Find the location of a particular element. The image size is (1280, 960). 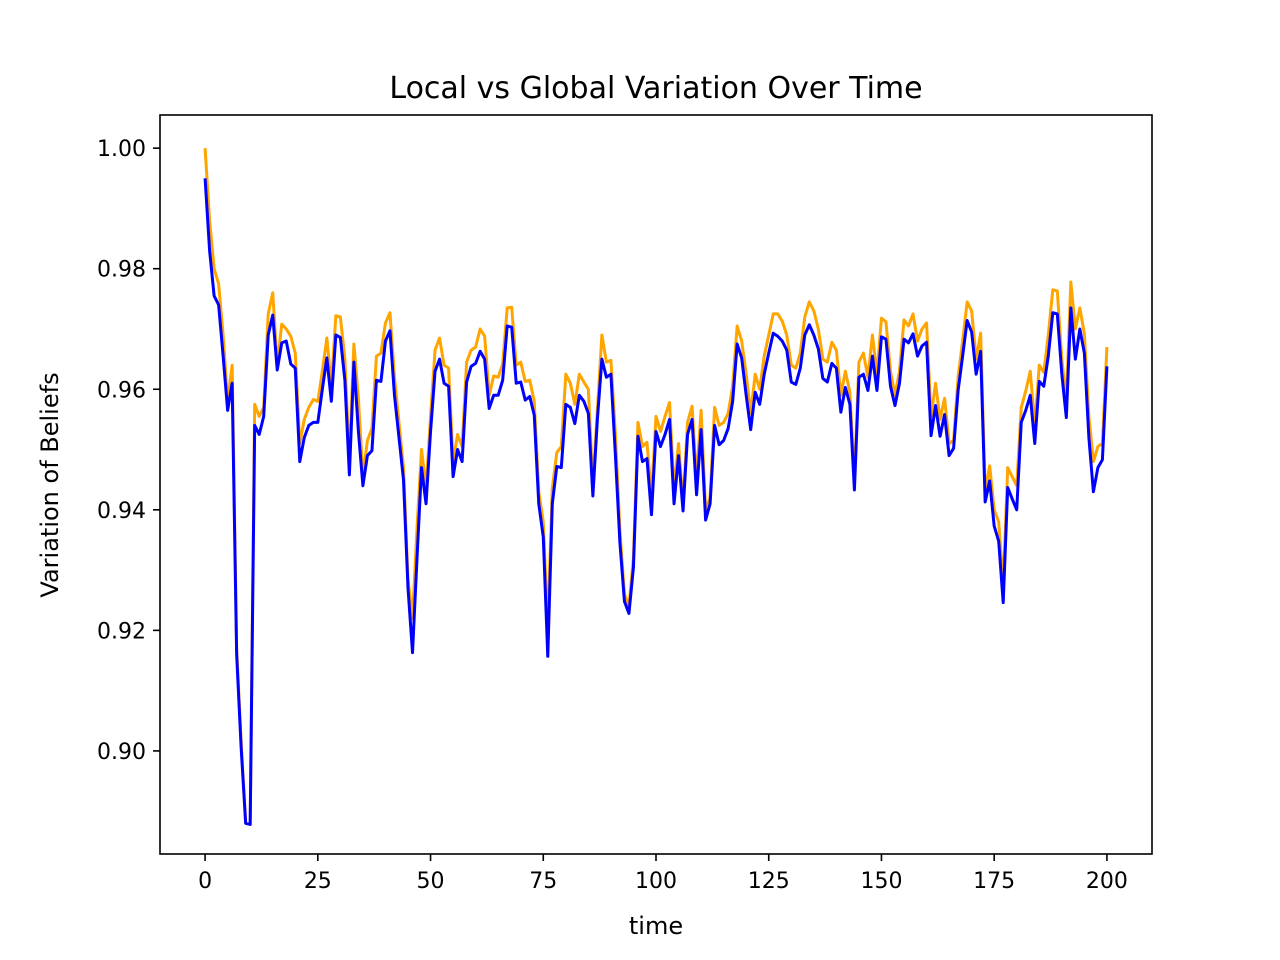

x-tick-label: 25 is located at coordinates (318, 881).